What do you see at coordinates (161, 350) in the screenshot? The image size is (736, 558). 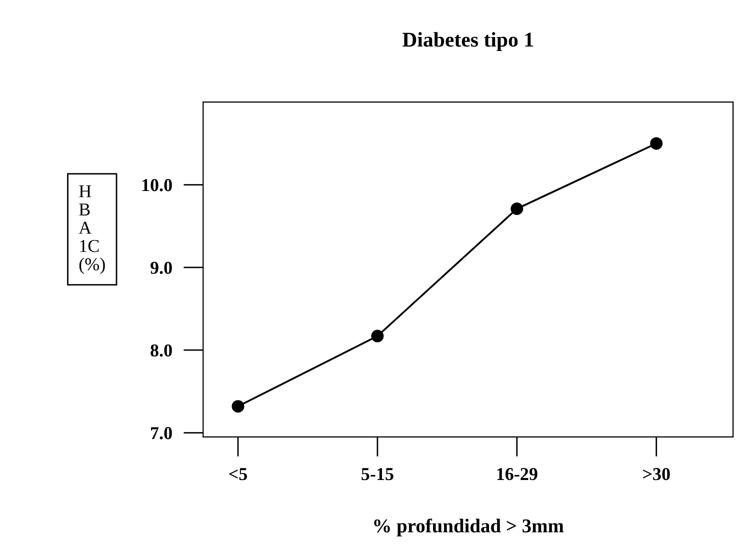 I see `y-tick-label: 8.0` at bounding box center [161, 350].